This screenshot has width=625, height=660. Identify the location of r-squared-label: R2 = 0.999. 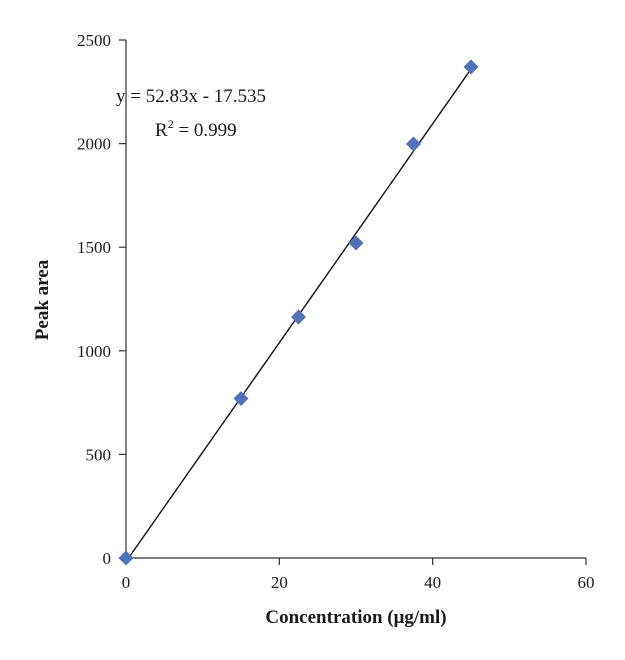
(196, 129).